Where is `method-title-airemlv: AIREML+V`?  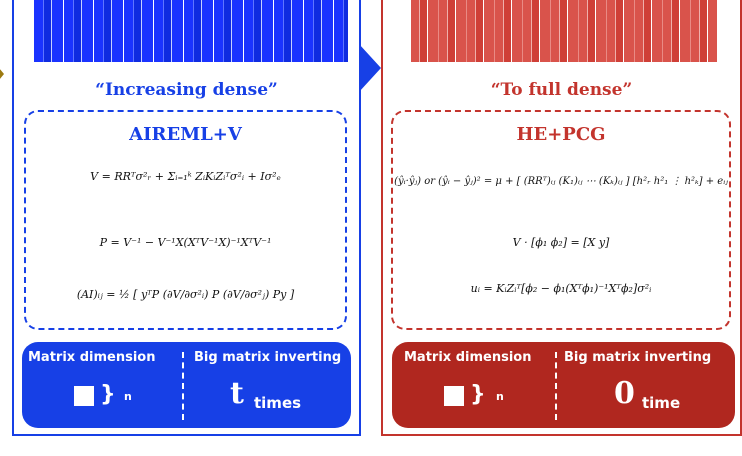 method-title-airemlv: AIREML+V is located at coordinates (185, 134).